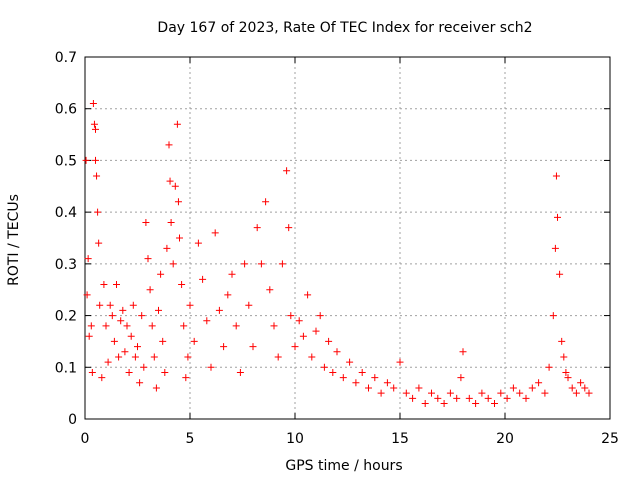 This screenshot has width=640, height=480. I want to click on y-axis-label: ROTI / TECUs, so click(14, 240).